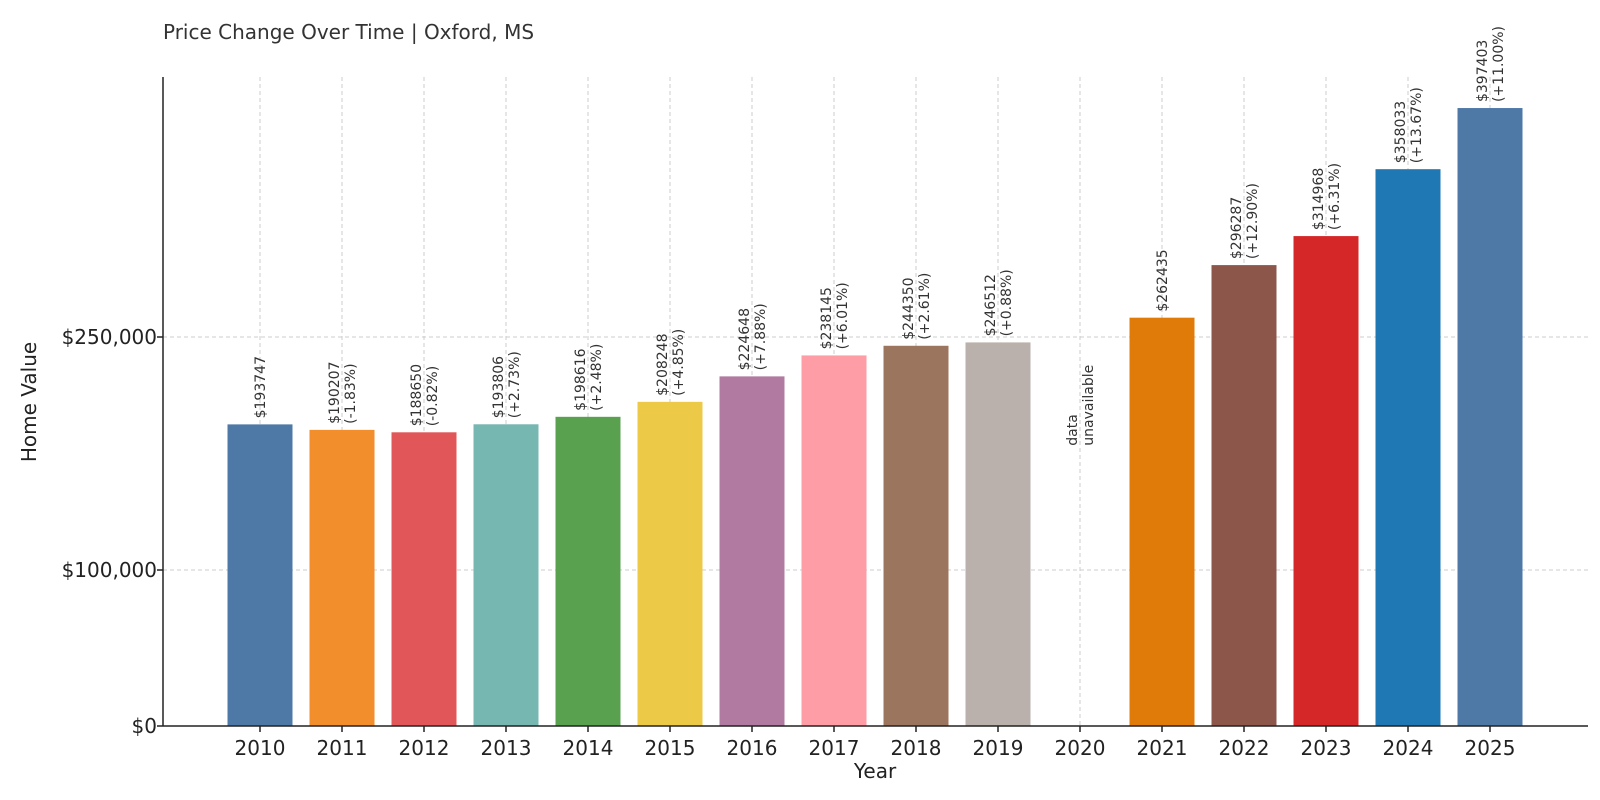 The height and width of the screenshot is (800, 1600). Describe the element at coordinates (342, 748) in the screenshot. I see `x-tick-label: 2011` at that location.